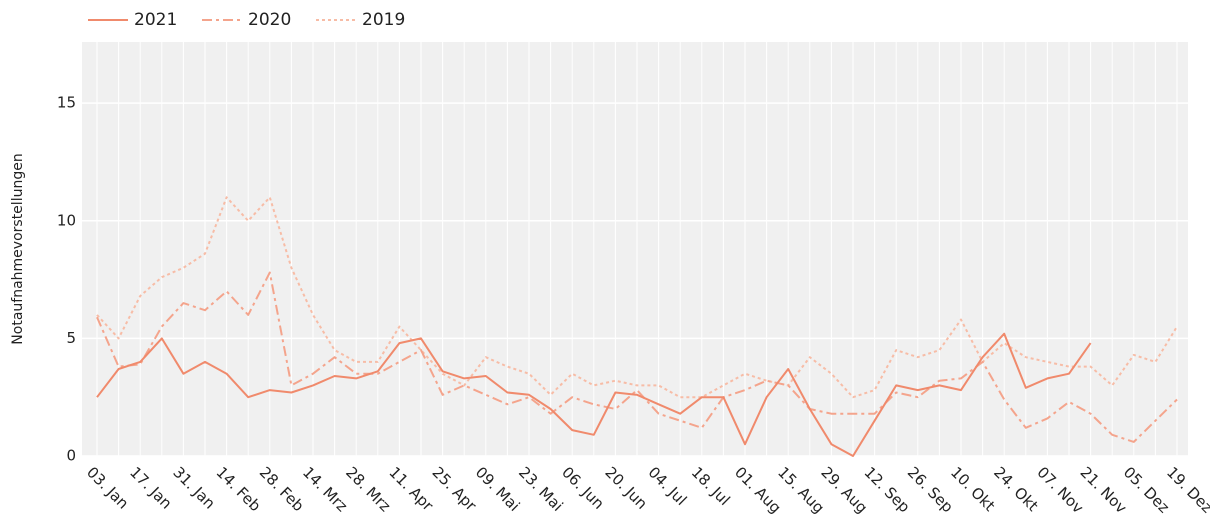  I want to click on x-tick-label: 20. Jun, so click(626, 488).